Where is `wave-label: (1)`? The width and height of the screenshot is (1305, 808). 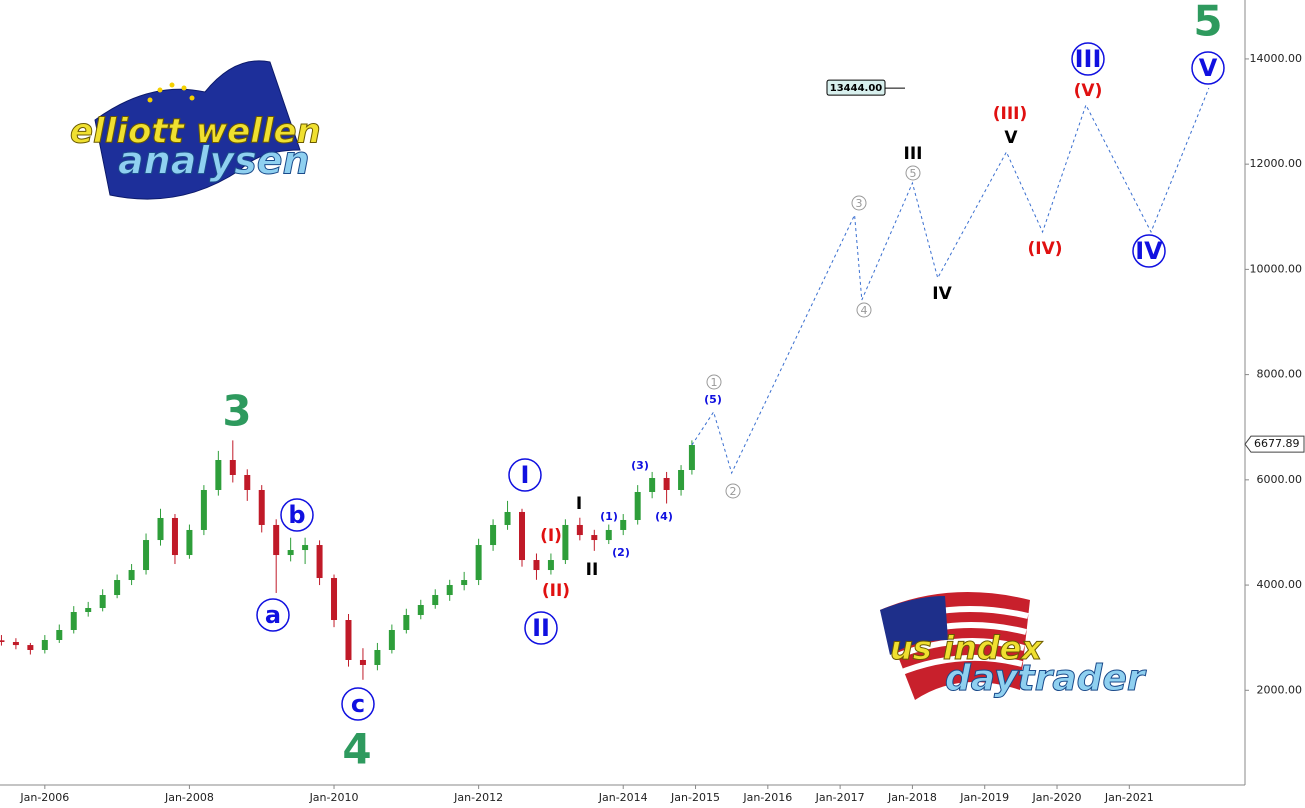 wave-label: (1) is located at coordinates (609, 516).